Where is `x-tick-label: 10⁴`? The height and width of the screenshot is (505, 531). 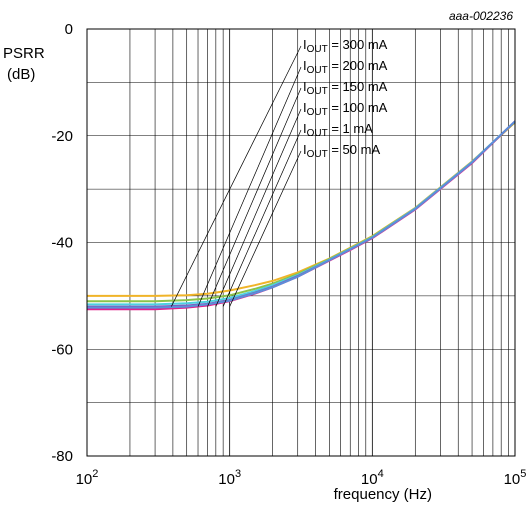 x-tick-label: 10⁴ is located at coordinates (372, 478).